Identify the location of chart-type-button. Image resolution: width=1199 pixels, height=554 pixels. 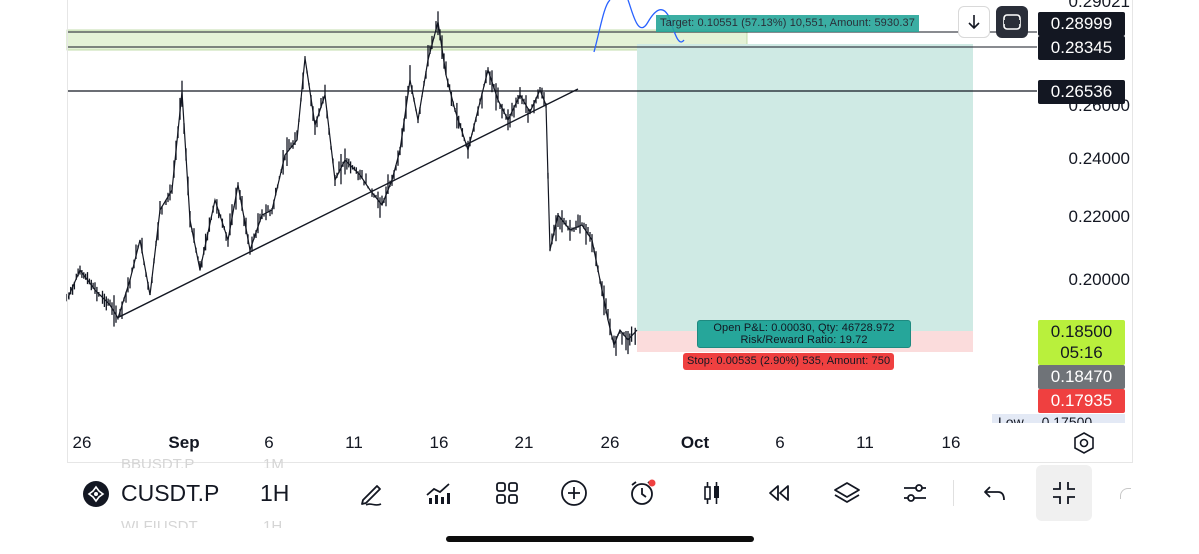
(712, 493).